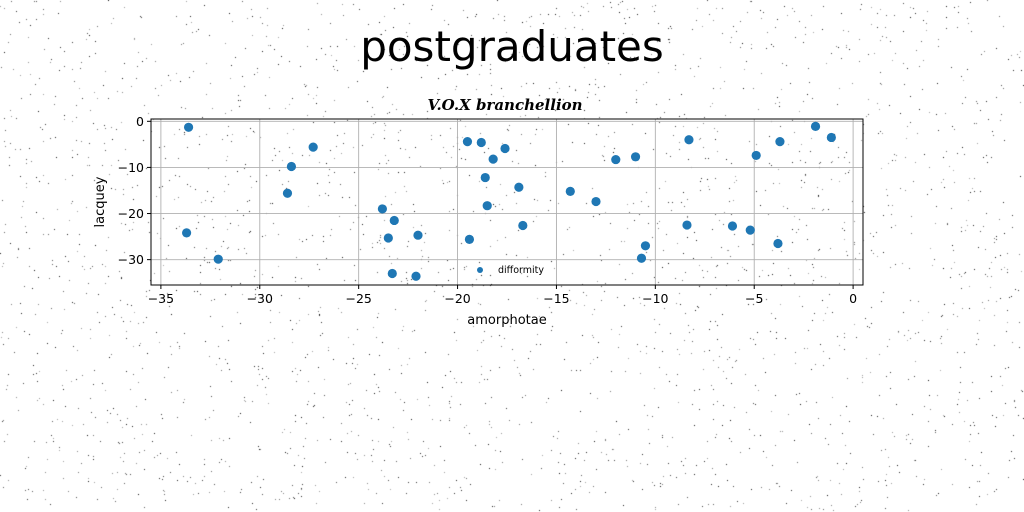 The height and width of the screenshot is (512, 1024). I want to click on legend-label: difformity, so click(521, 270).